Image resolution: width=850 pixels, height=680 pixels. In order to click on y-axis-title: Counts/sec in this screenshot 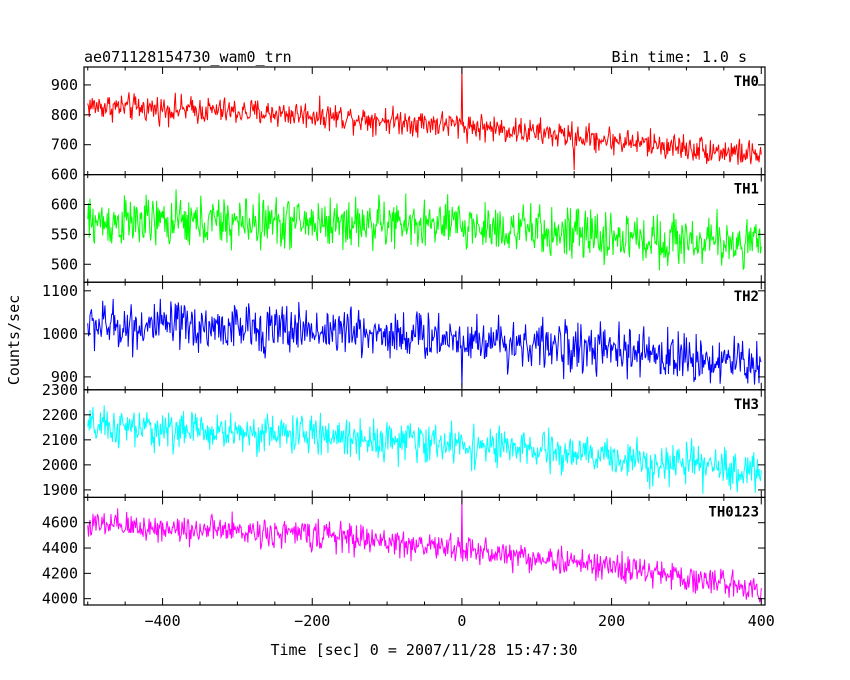, I will do `click(14, 340)`.